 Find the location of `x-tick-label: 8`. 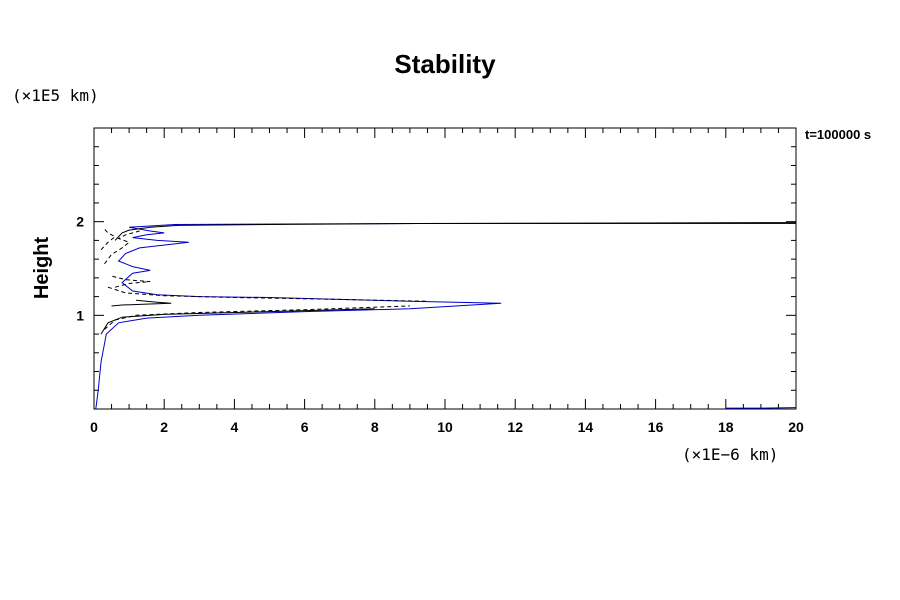

x-tick-label: 8 is located at coordinates (375, 427).